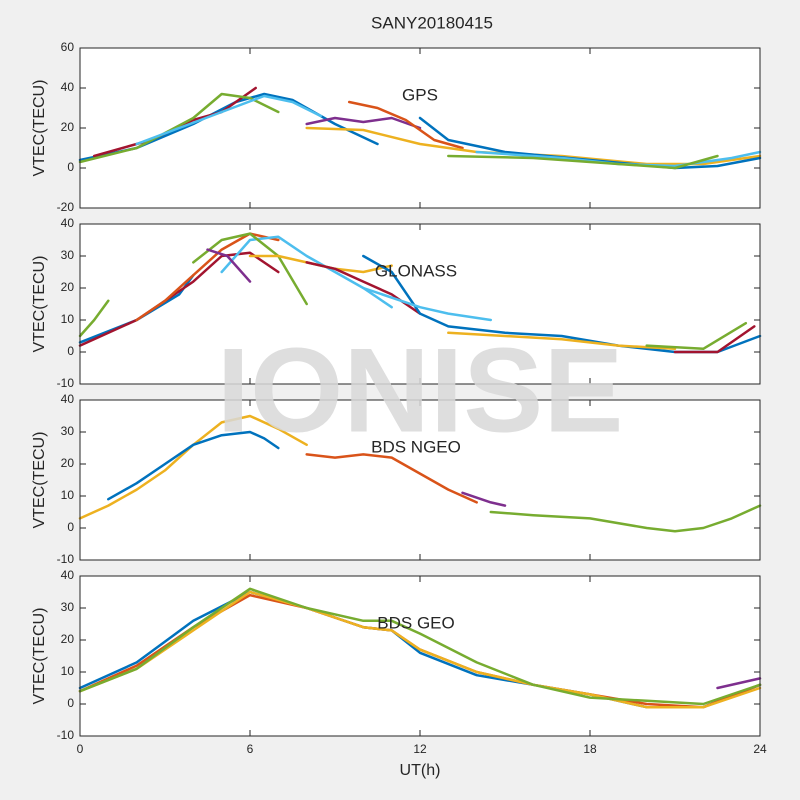  What do you see at coordinates (420, 770) in the screenshot?
I see `x-axis-label: UT(h)` at bounding box center [420, 770].